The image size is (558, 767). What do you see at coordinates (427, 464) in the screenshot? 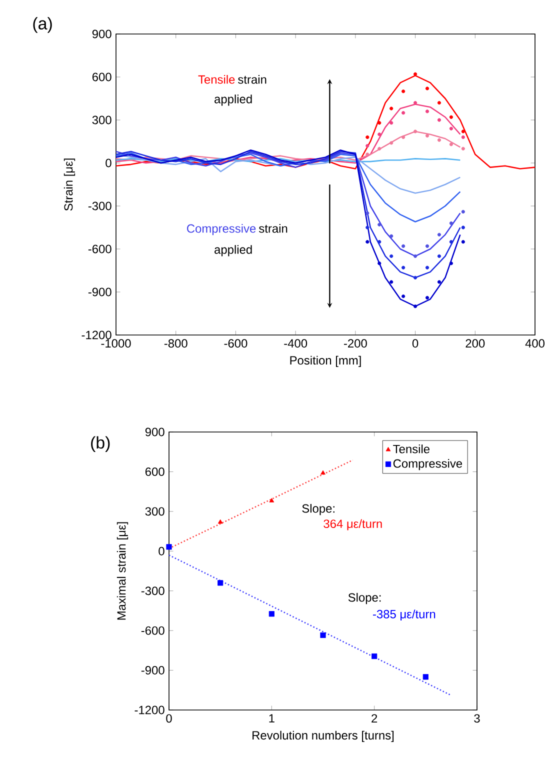
I see `legend-label: Compressive` at bounding box center [427, 464].